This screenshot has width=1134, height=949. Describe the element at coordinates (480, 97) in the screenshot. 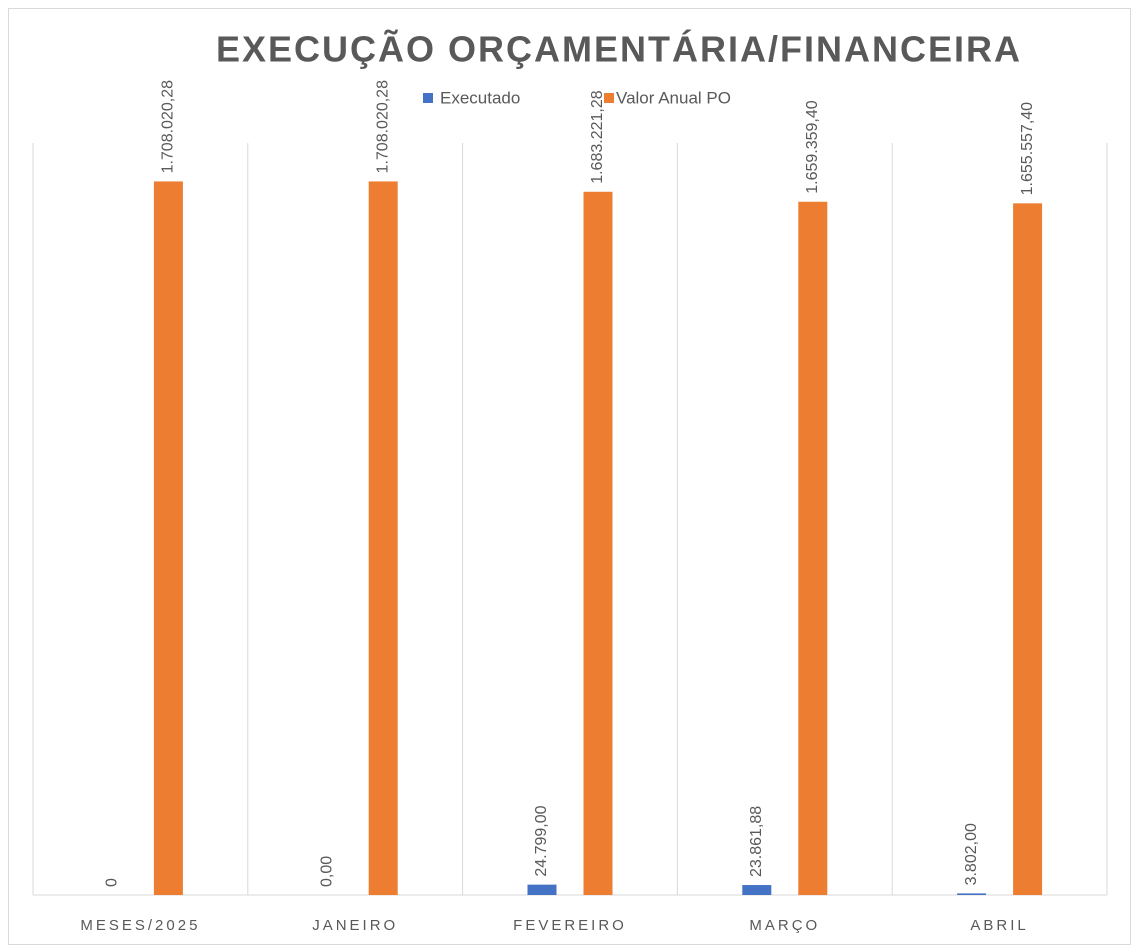

I see `legend-label: Executado` at that location.